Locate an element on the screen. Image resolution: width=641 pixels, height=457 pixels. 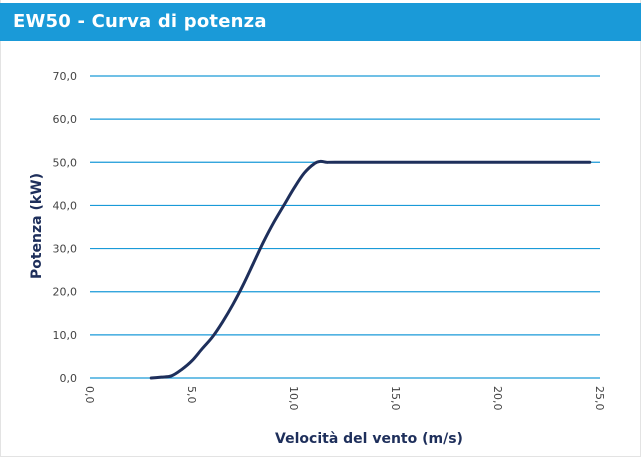
y-tick-label: 0,0 is located at coordinates (69, 378).